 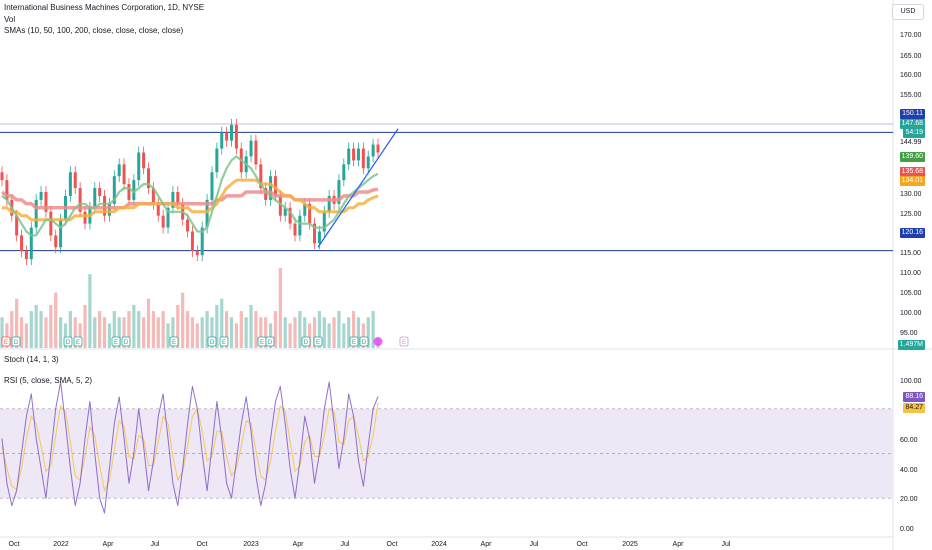 I want to click on rsi-line, so click(x=190, y=447).